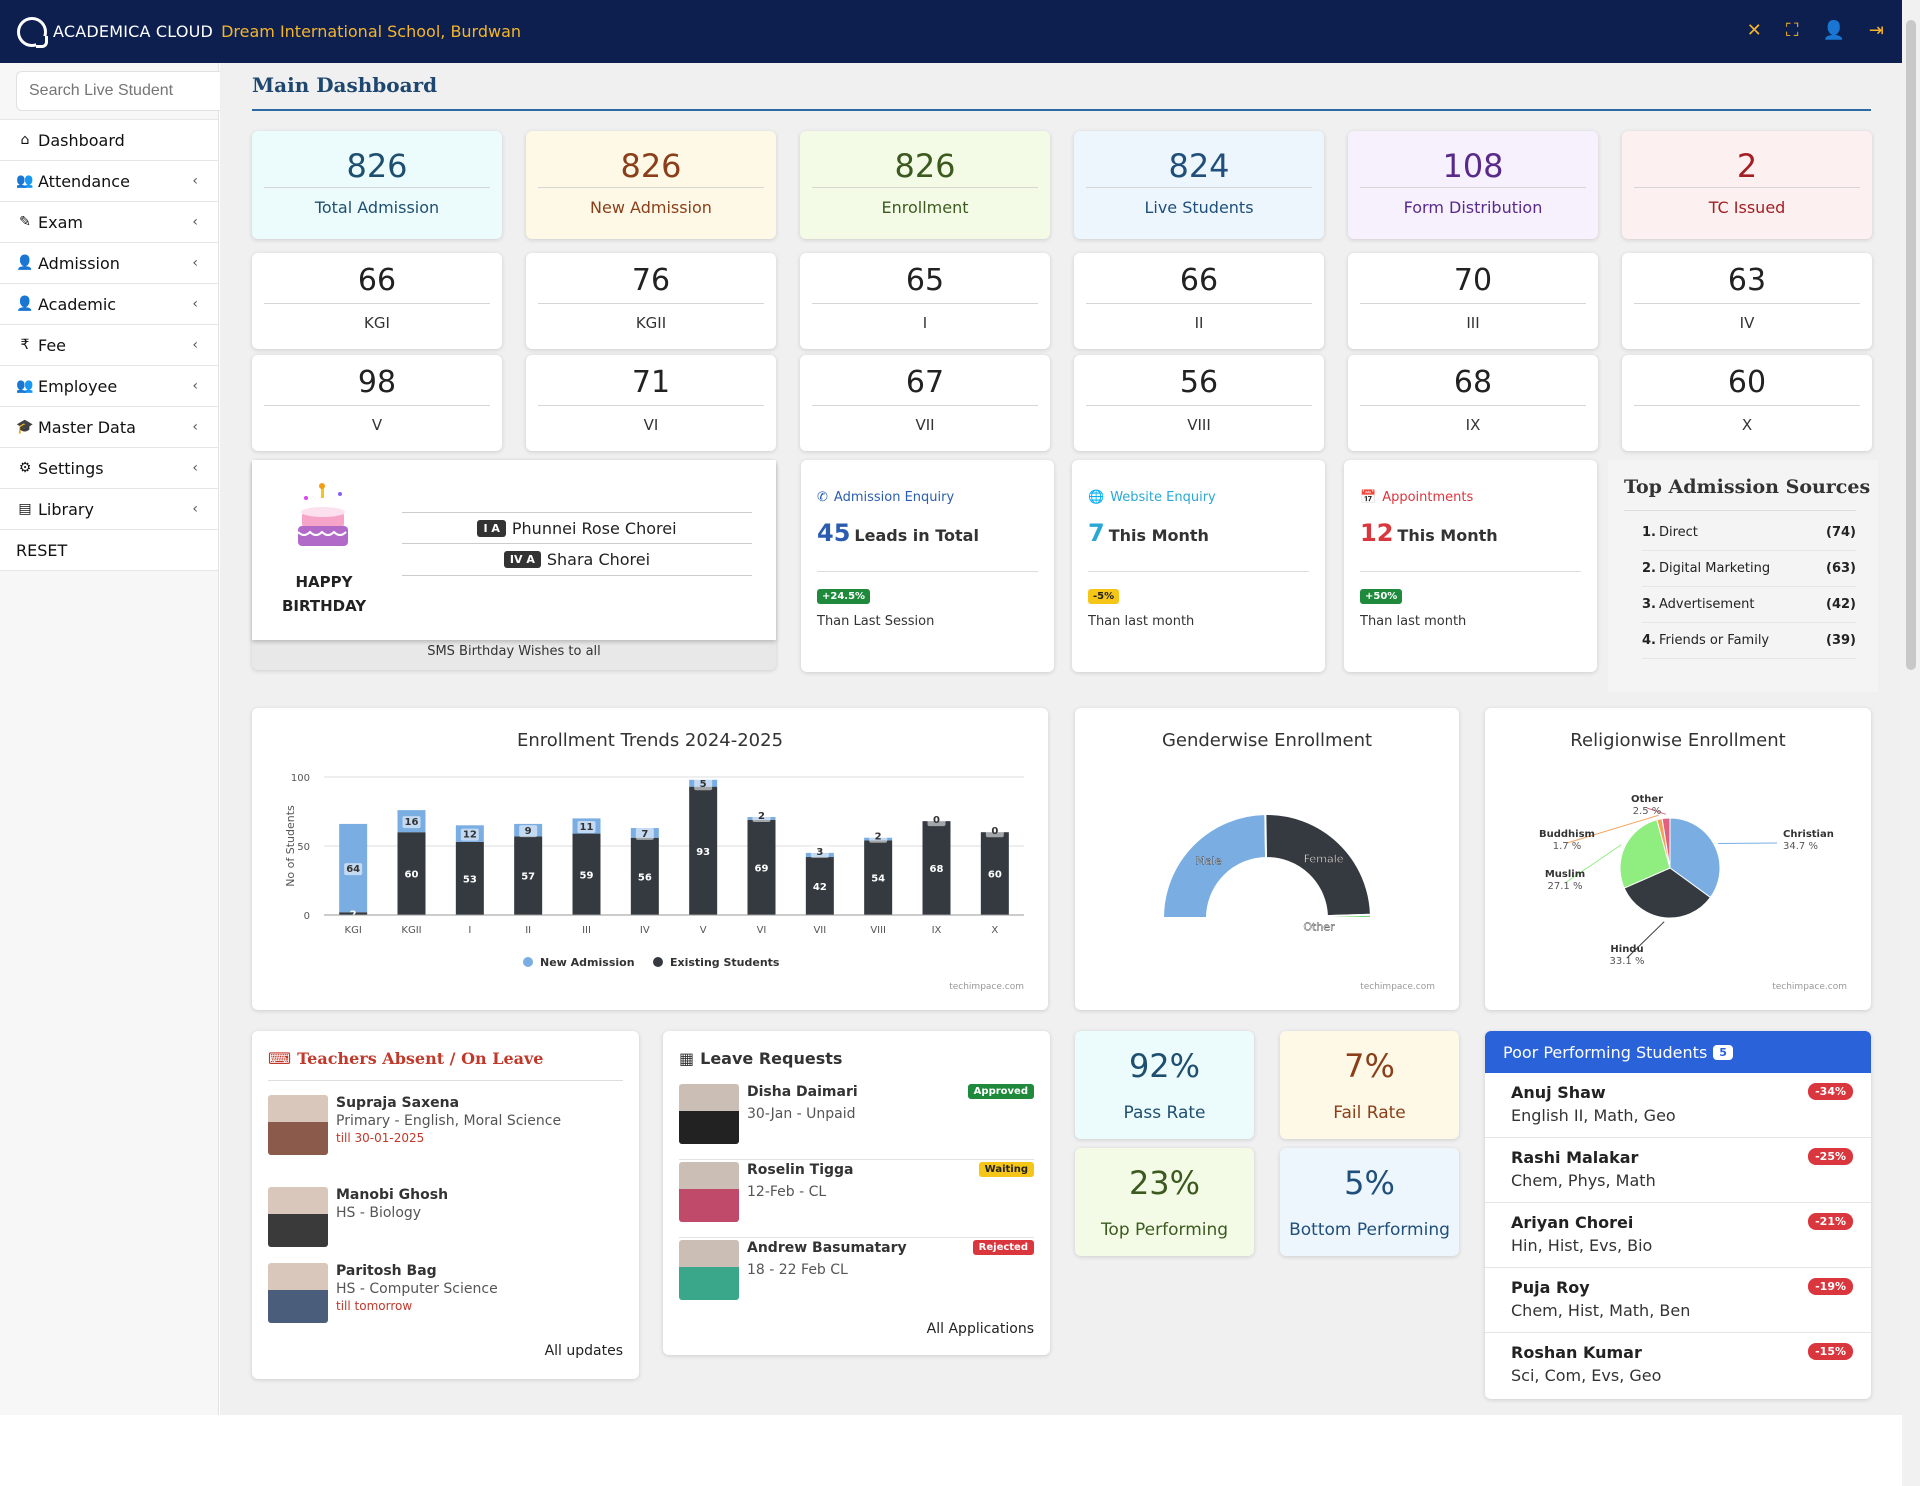 Image resolution: width=1920 pixels, height=1486 pixels. Describe the element at coordinates (109, 140) in the screenshot. I see `sidebar-item-dashboard: ⌂ Dashboard` at that location.